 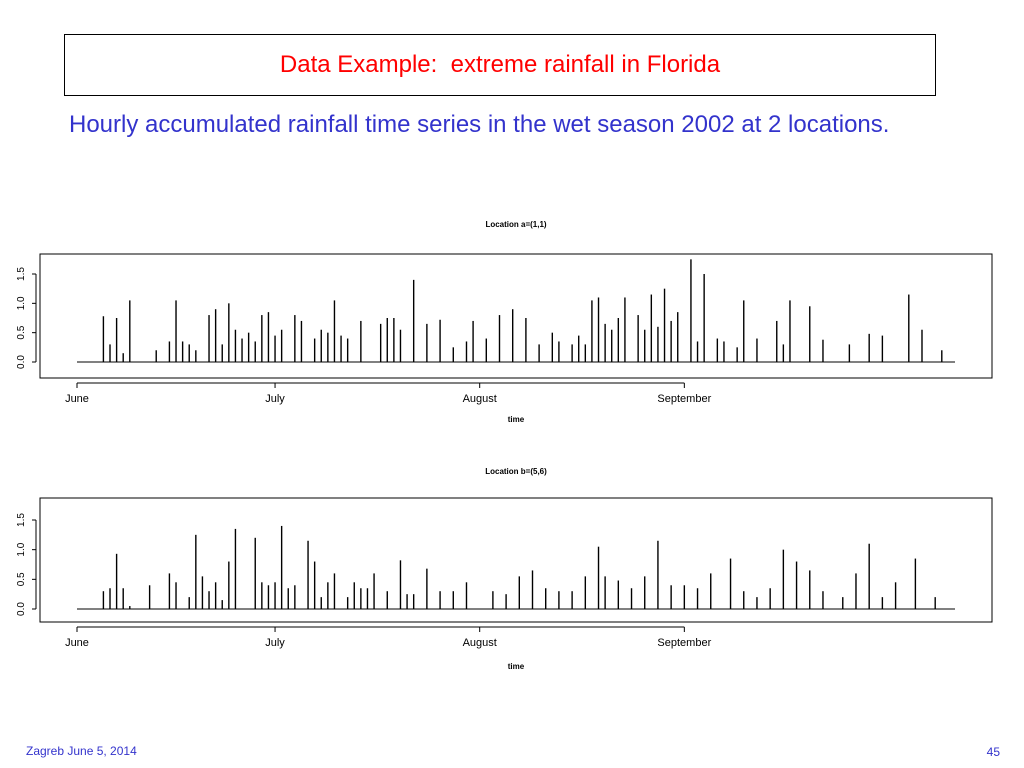 What do you see at coordinates (516, 471) in the screenshot?
I see `chart-title: Location b=(5,6)` at bounding box center [516, 471].